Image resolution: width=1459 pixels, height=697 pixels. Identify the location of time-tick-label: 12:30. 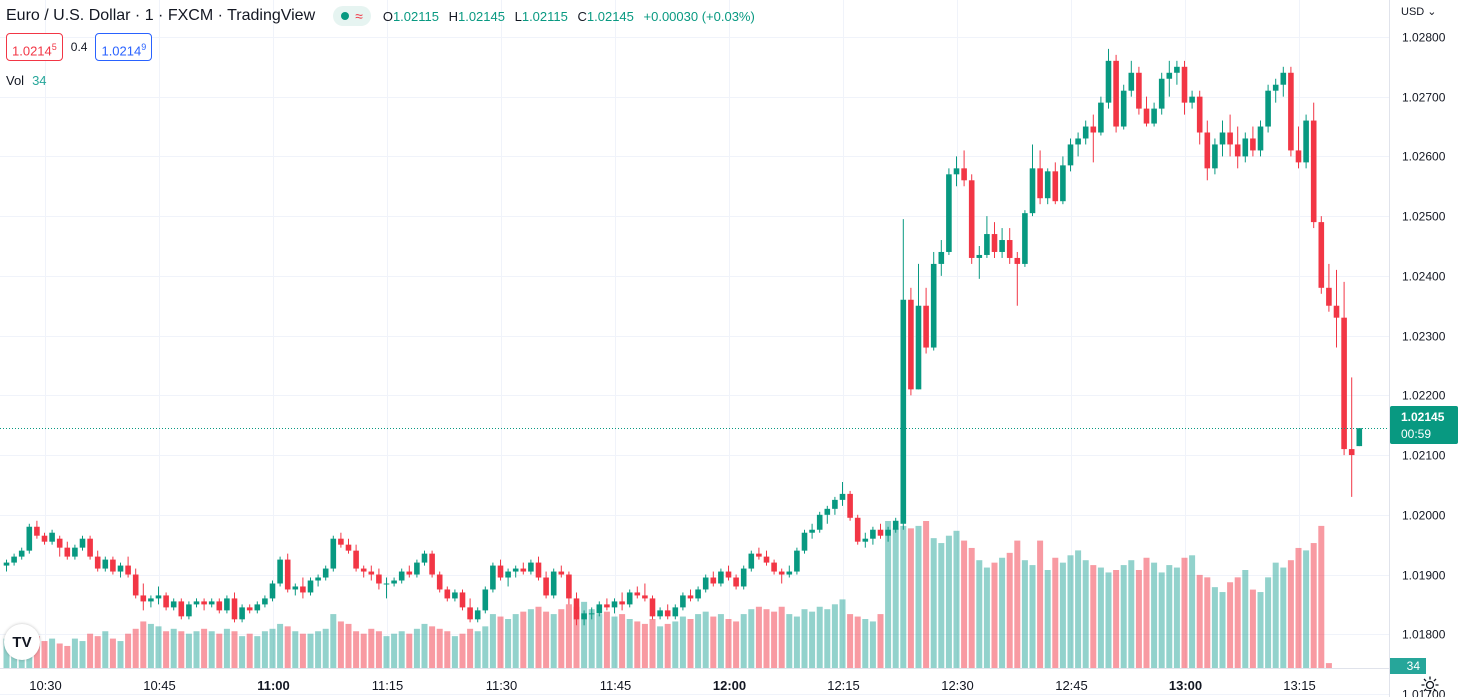
(957, 685).